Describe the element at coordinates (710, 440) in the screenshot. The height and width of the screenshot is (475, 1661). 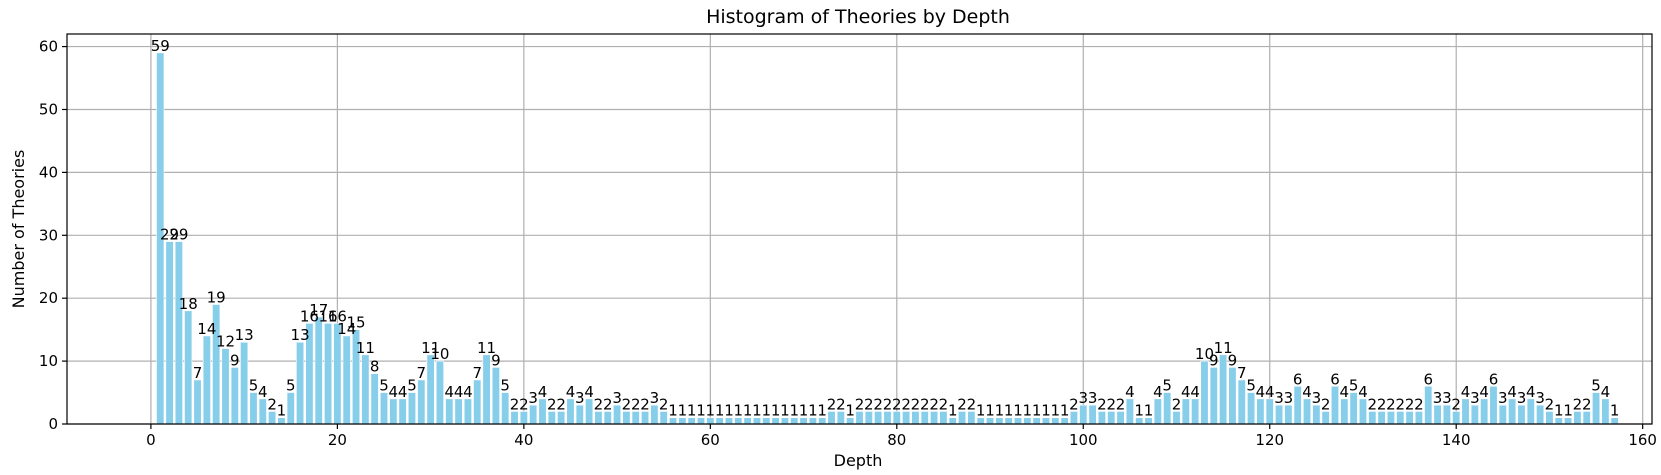
I see `x-tick-label: 60` at that location.